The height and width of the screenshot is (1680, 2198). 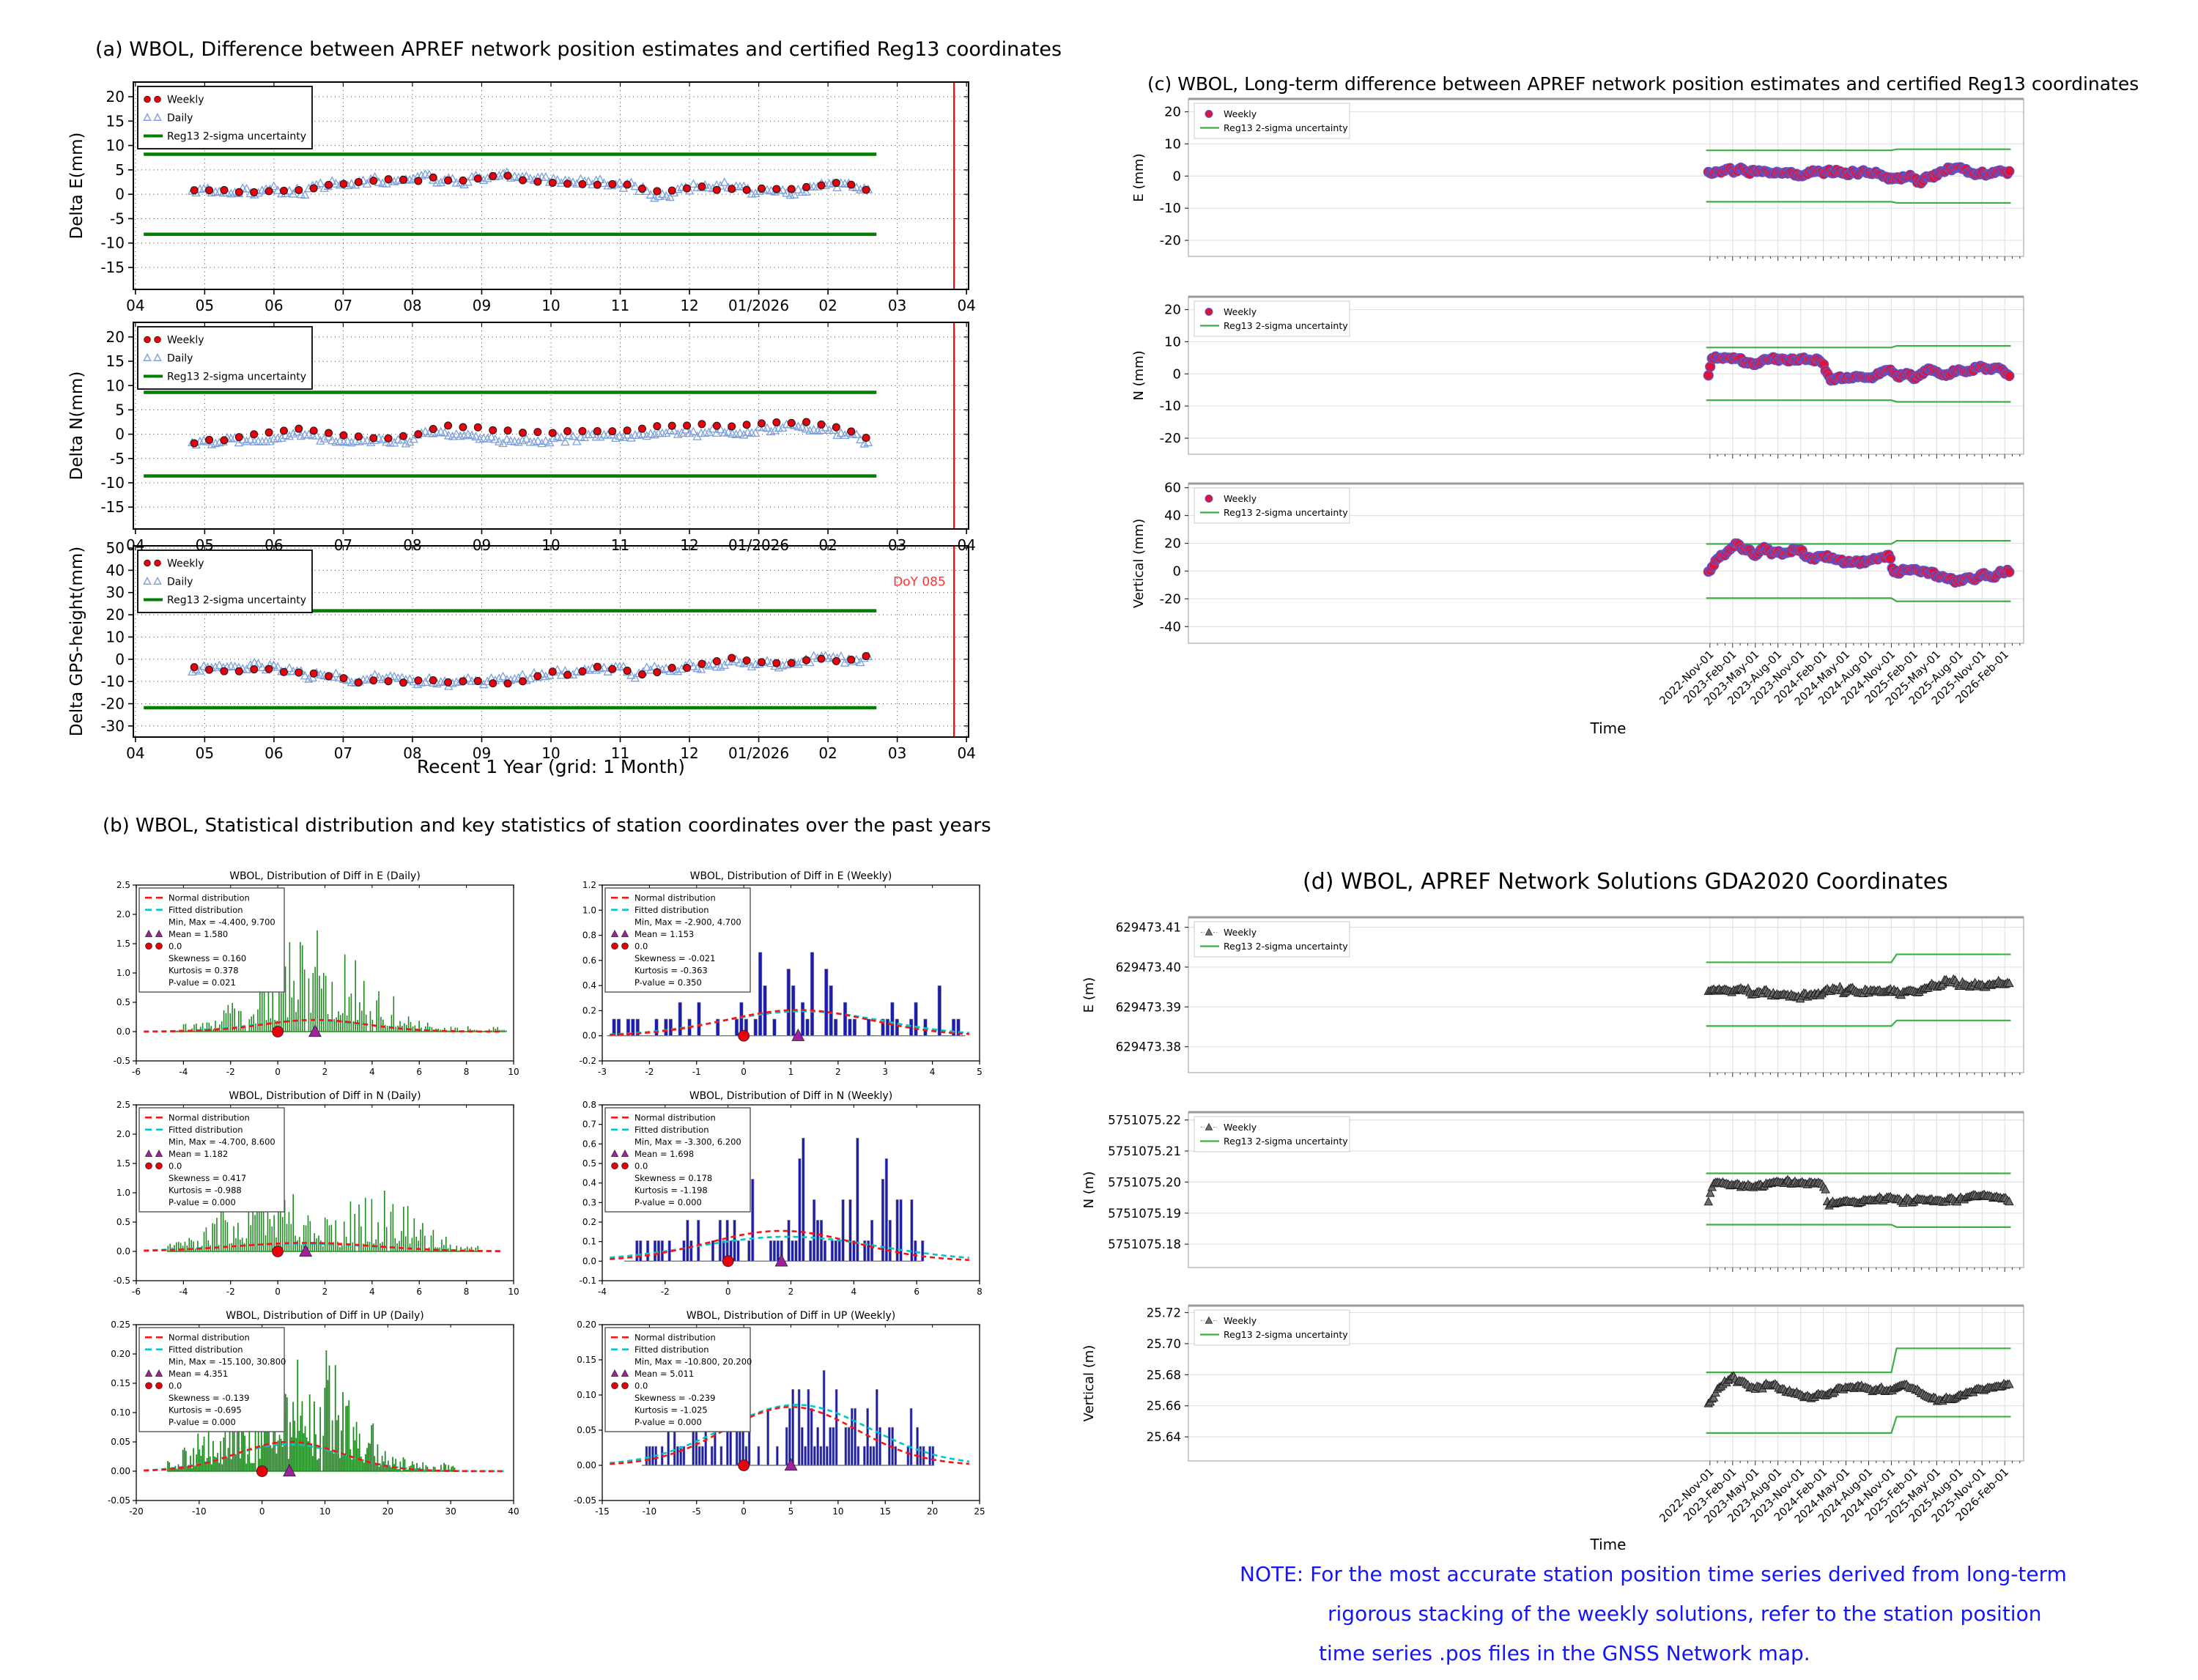 I want to click on legend-d-1: Weekly Reg13 2-sigma uncertainty, so click(x=1272, y=1134).